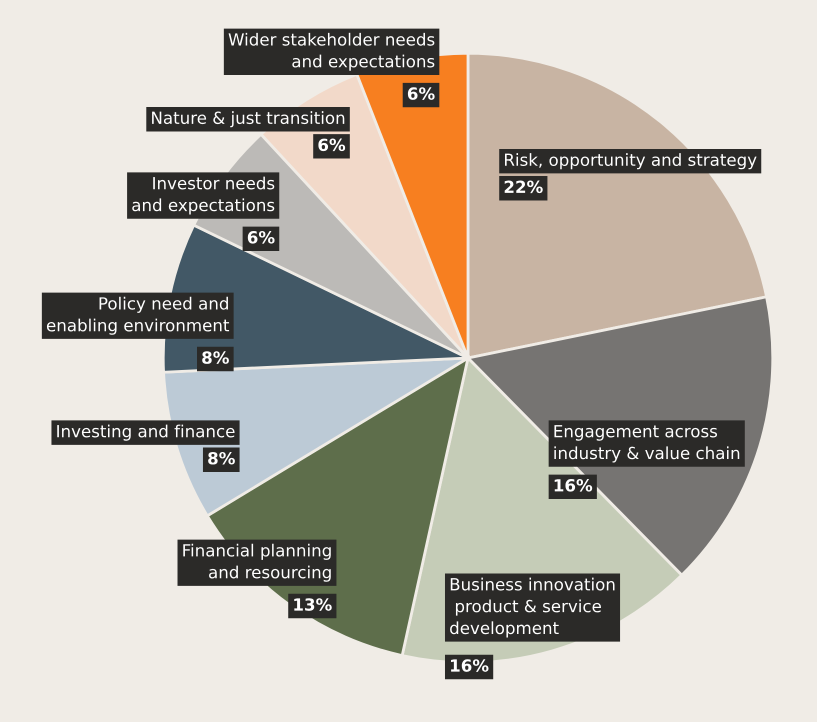 This screenshot has height=722, width=817. I want to click on slice-label: Financial planning and resourcing, so click(257, 563).